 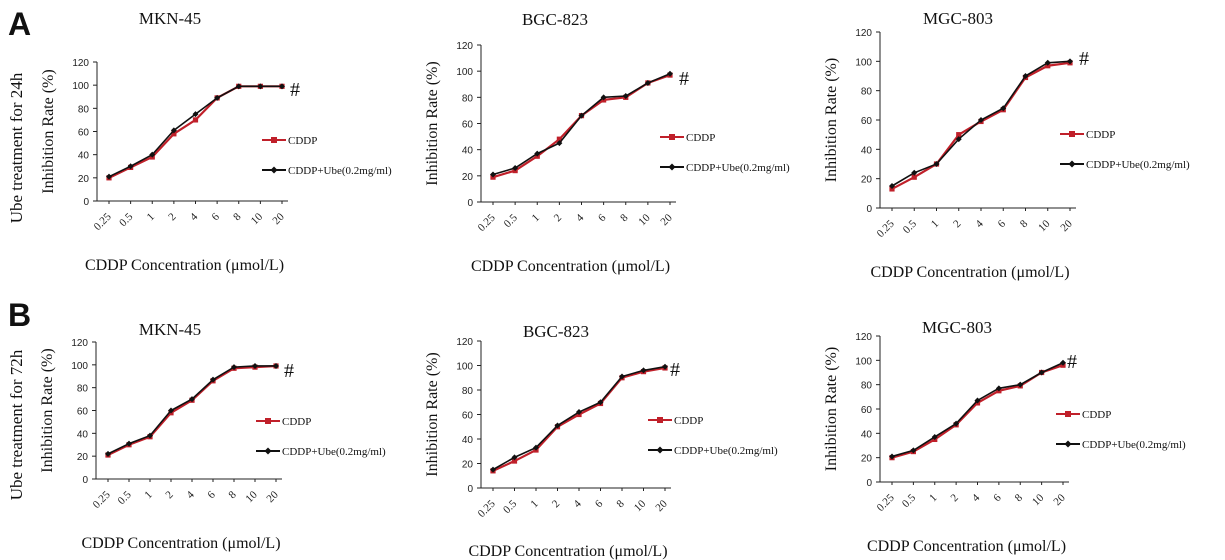 What do you see at coordinates (688, 421) in the screenshot?
I see `legend-label: CDDP` at bounding box center [688, 421].